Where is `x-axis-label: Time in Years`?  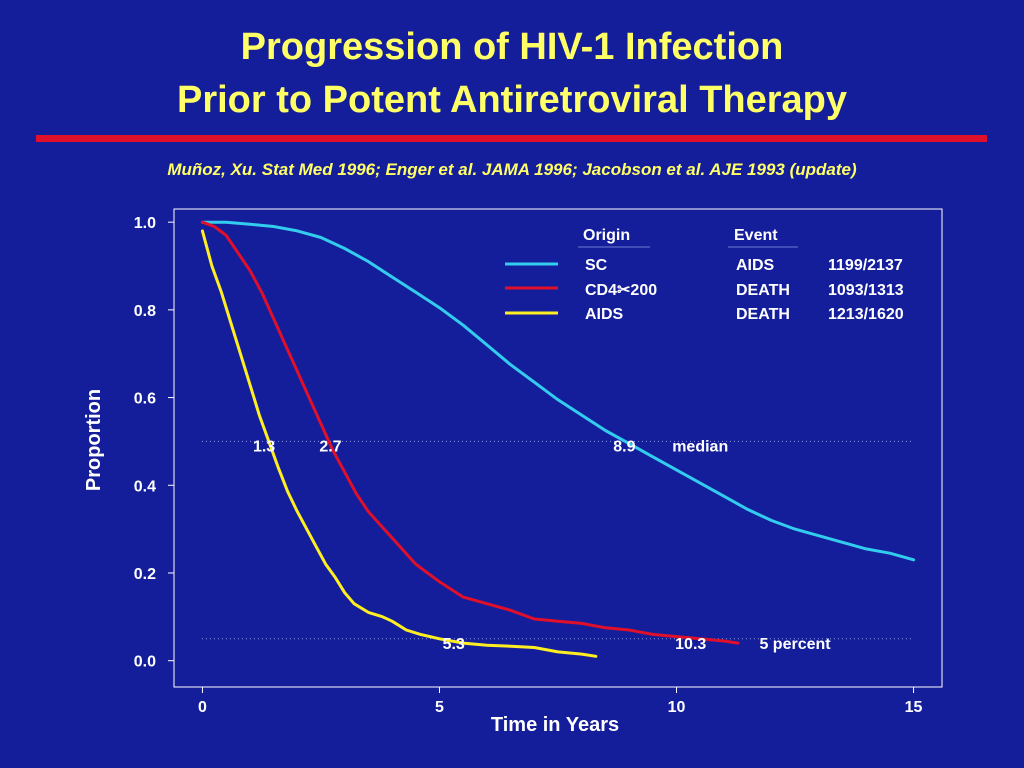 x-axis-label: Time in Years is located at coordinates (555, 725).